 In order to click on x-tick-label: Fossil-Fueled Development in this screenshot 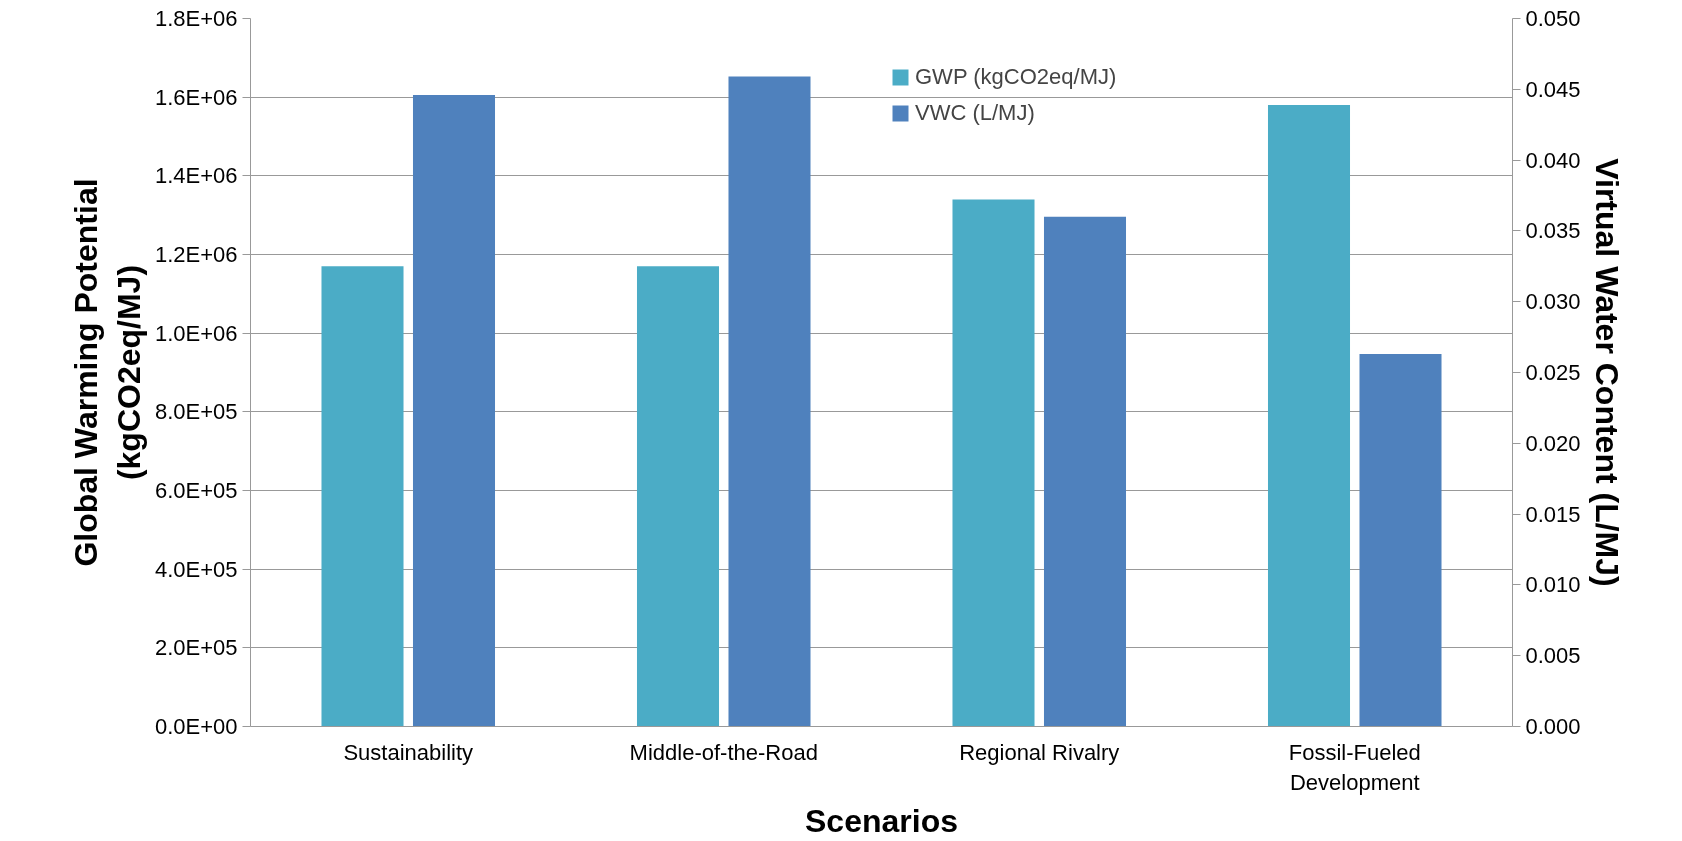, I will do `click(1354, 767)`.